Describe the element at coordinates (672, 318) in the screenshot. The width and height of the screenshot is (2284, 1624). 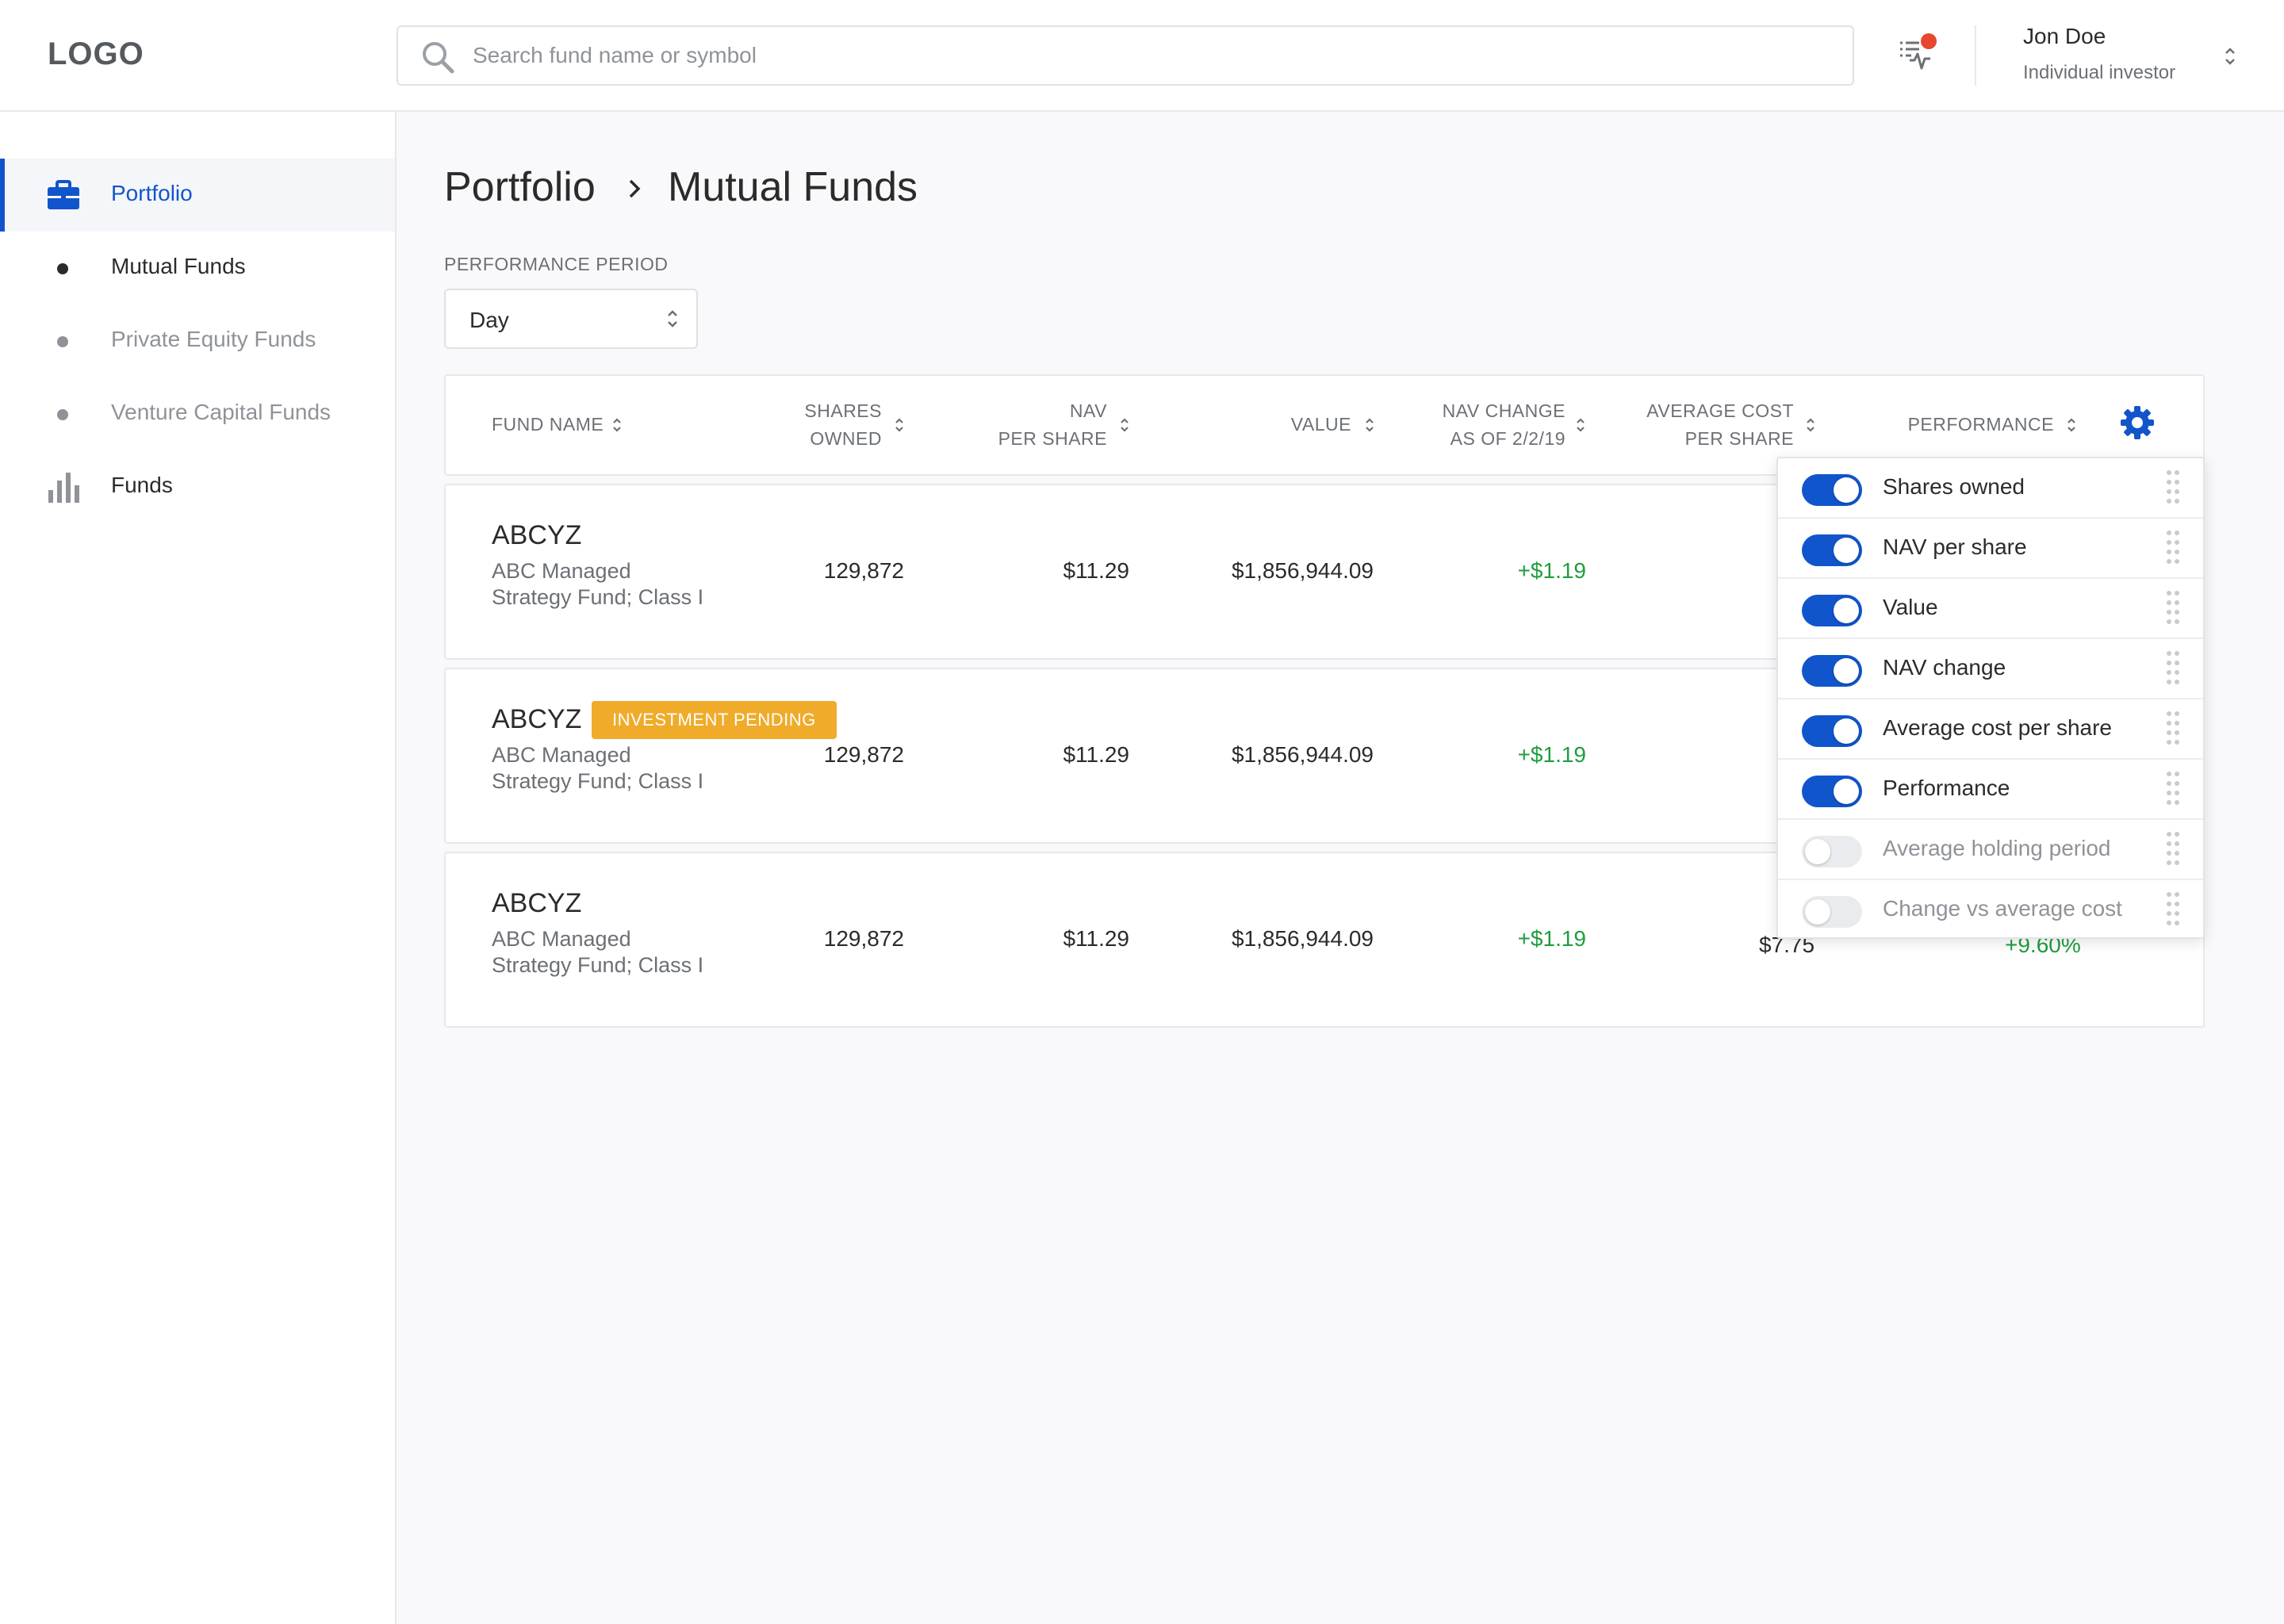
I see `chevron-updown-icon` at that location.